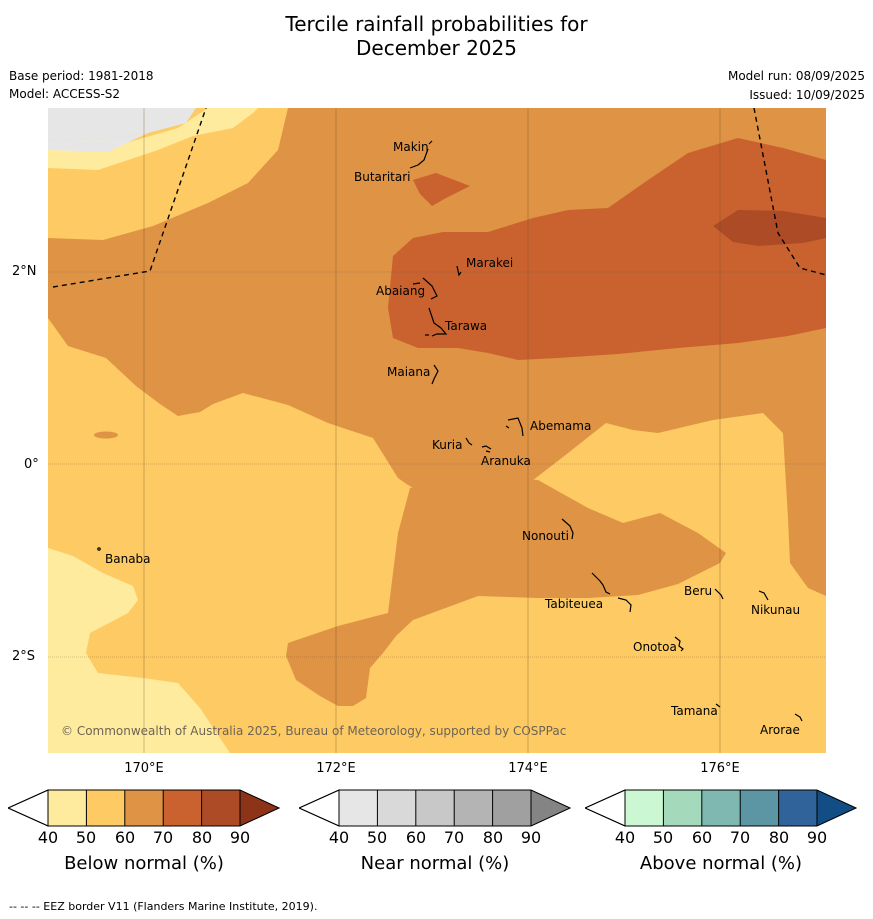 This screenshot has height=919, width=873. I want to click on place-label: Nonouti, so click(545, 536).